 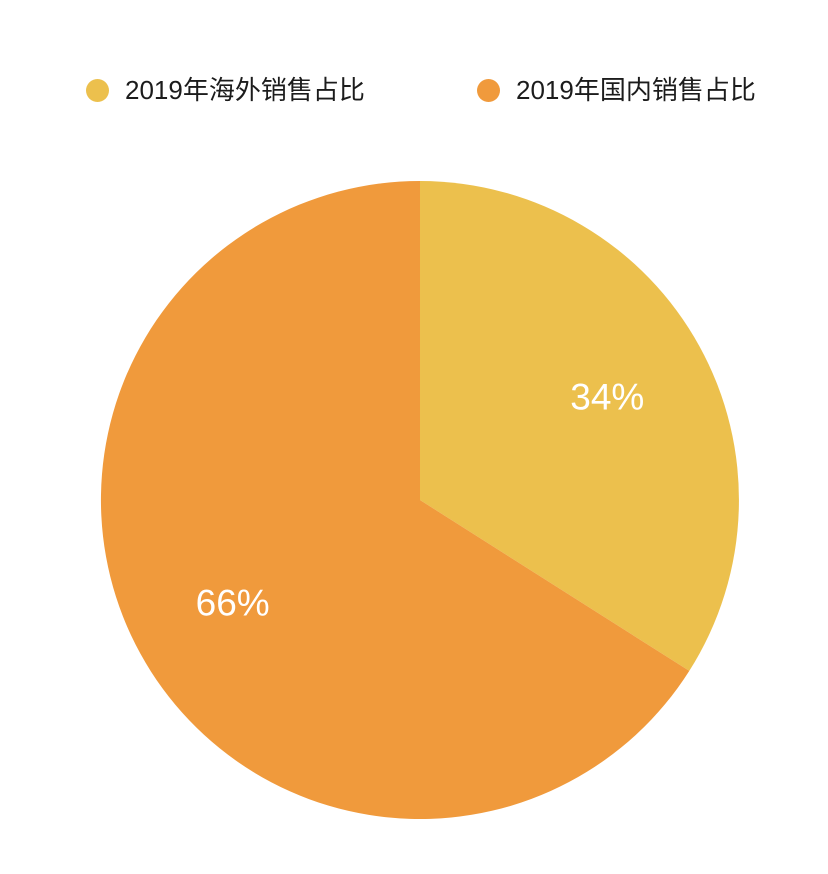 I want to click on legend-item-overseas: 2019年海外销售占比, so click(x=225, y=90).